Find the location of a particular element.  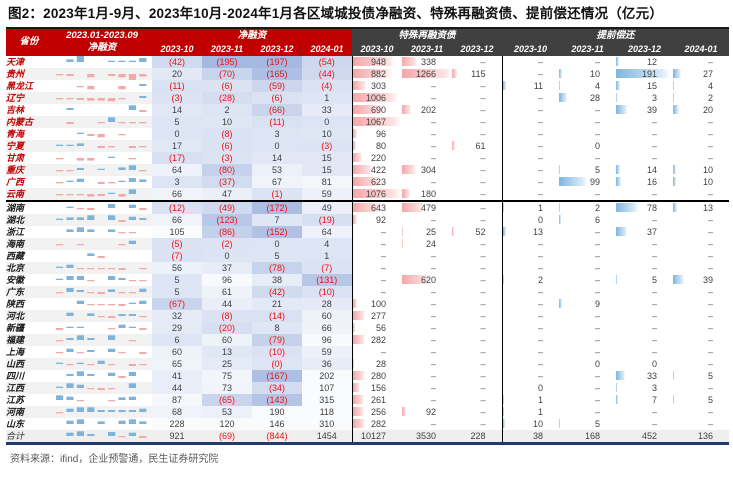

net-financing-cell: 315 is located at coordinates (327, 399).